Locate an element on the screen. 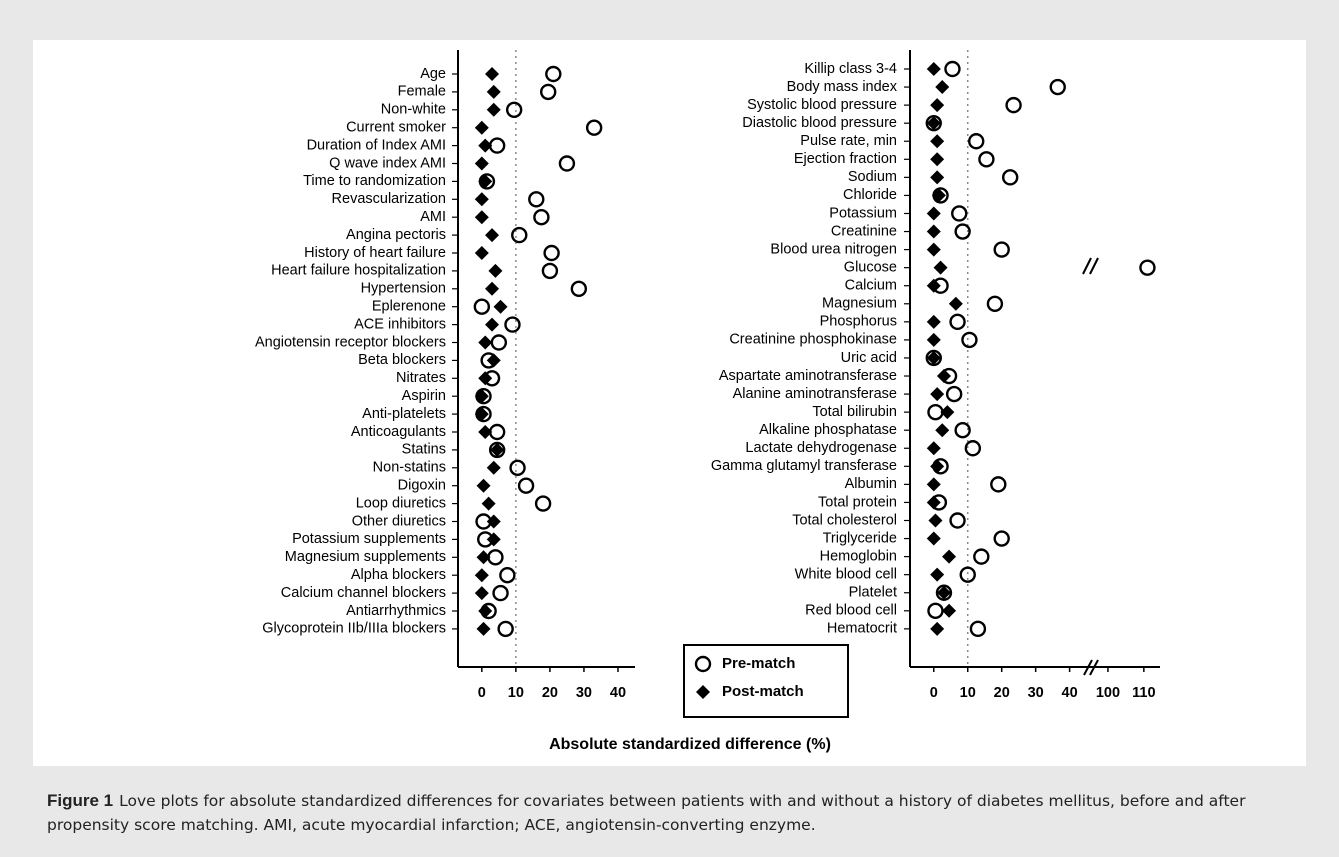 The width and height of the screenshot is (1339, 857). category-label: Anticoagulants is located at coordinates (398, 432).